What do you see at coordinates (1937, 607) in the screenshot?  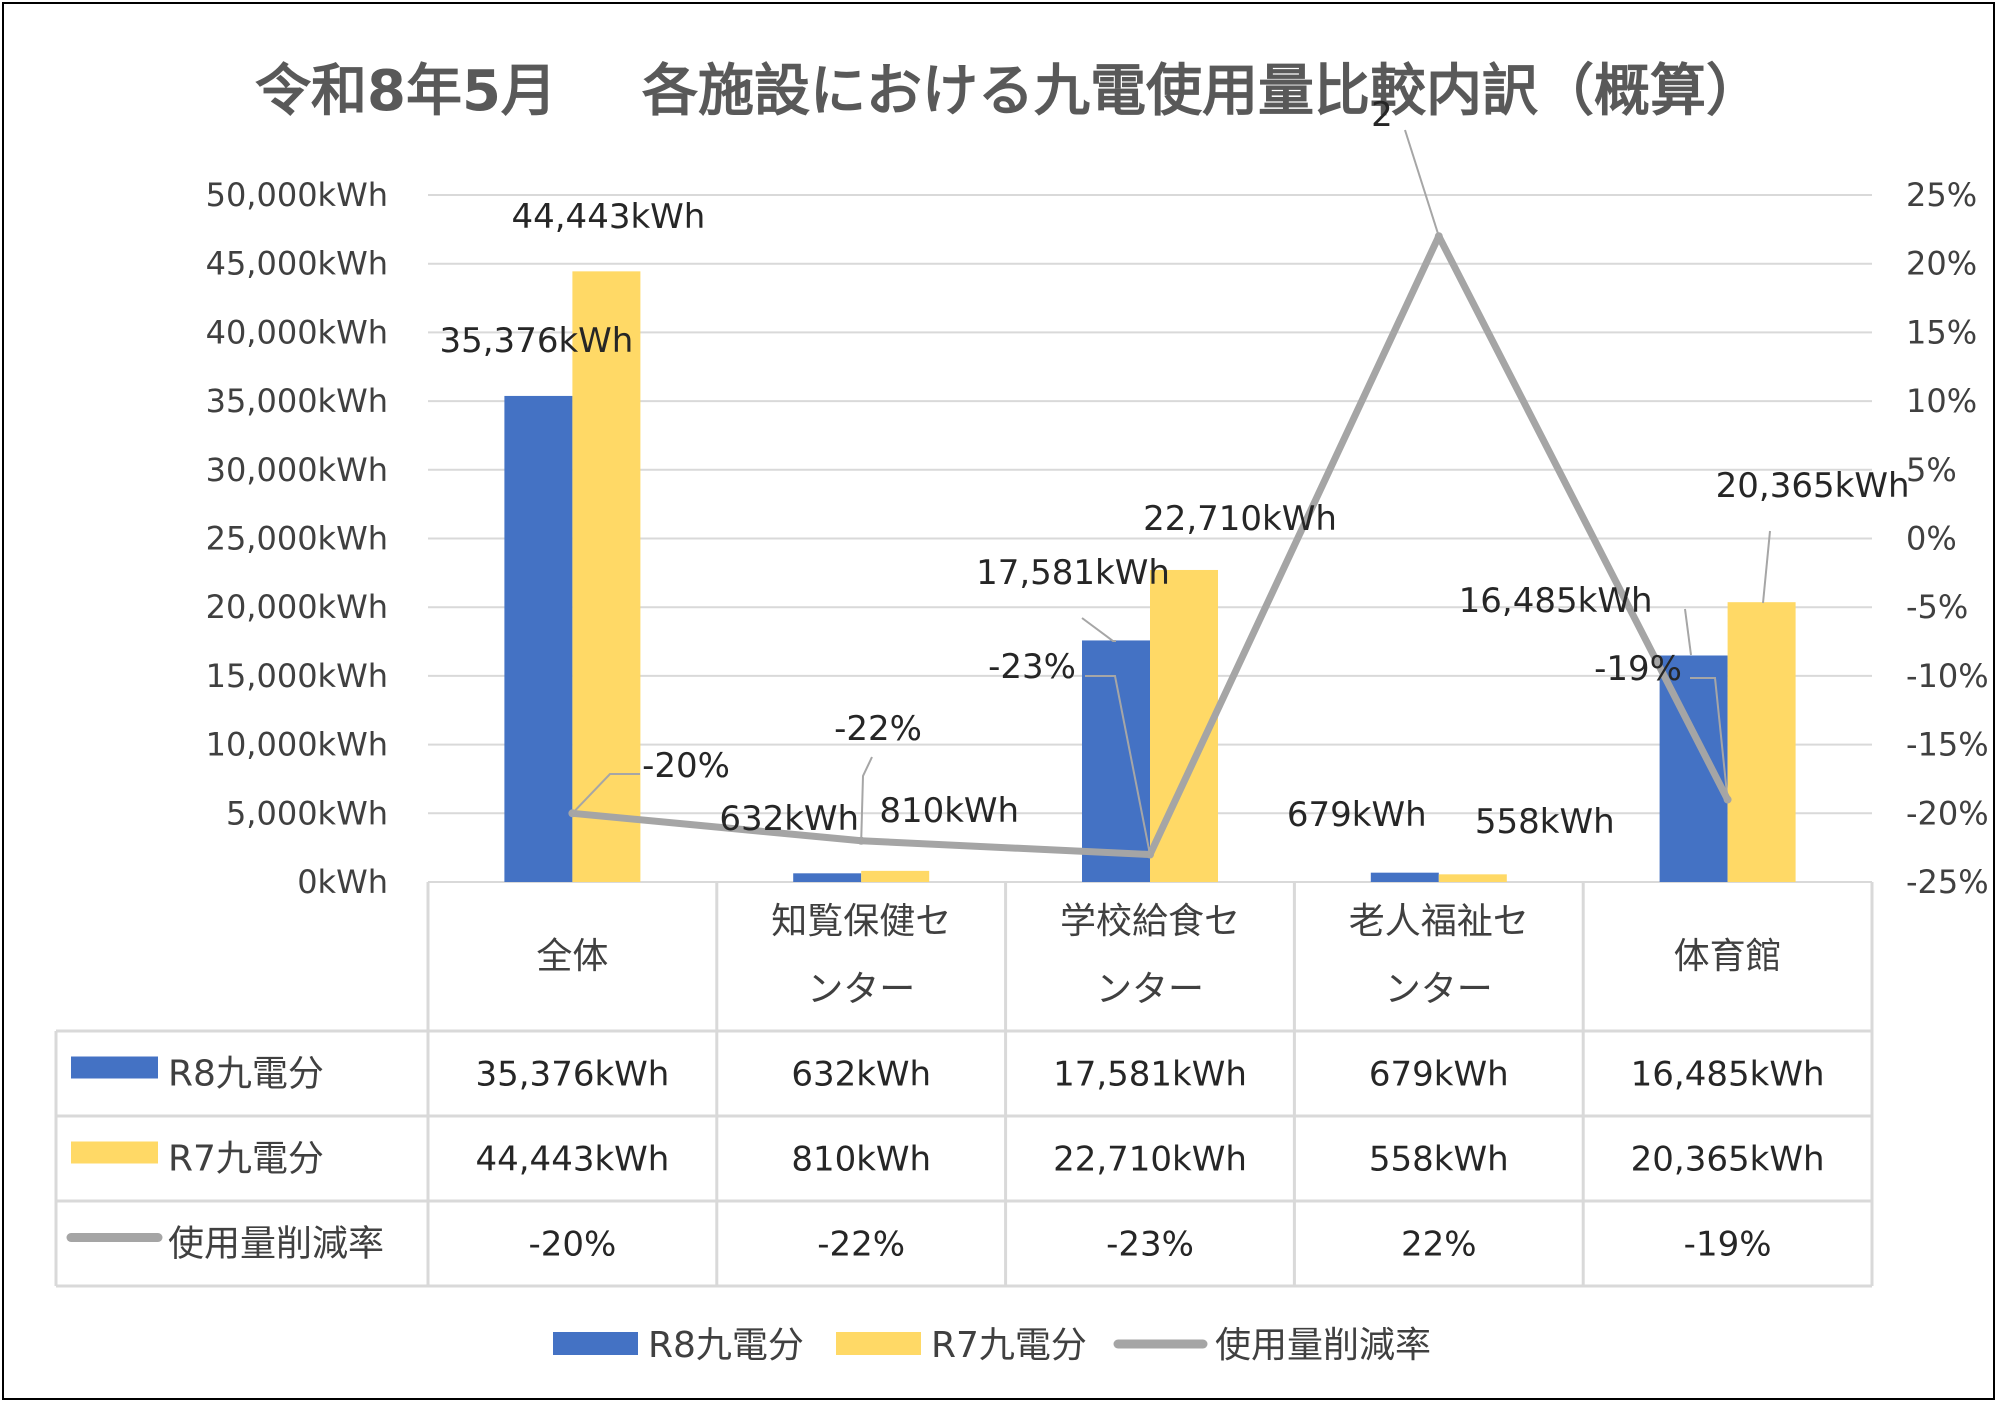 I see `right-tick-label: -5%` at bounding box center [1937, 607].